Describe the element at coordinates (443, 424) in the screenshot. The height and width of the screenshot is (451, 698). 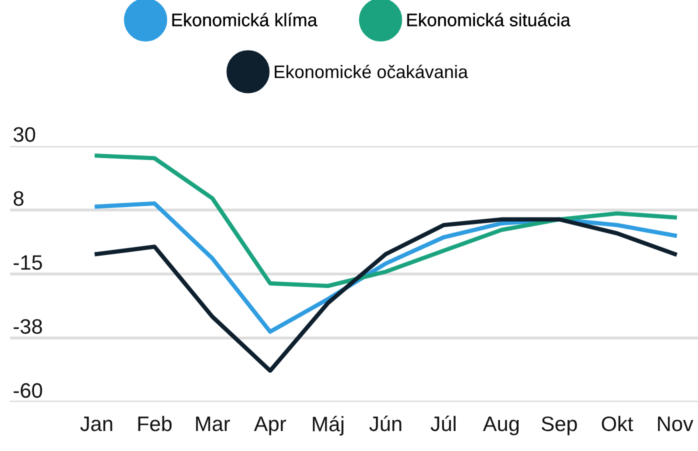
I see `x-tick-label: Júl` at that location.